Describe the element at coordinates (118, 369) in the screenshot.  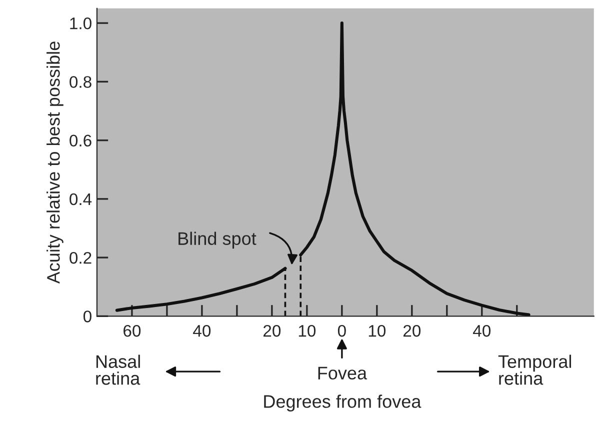
I see `text: Nasal retina` at that location.